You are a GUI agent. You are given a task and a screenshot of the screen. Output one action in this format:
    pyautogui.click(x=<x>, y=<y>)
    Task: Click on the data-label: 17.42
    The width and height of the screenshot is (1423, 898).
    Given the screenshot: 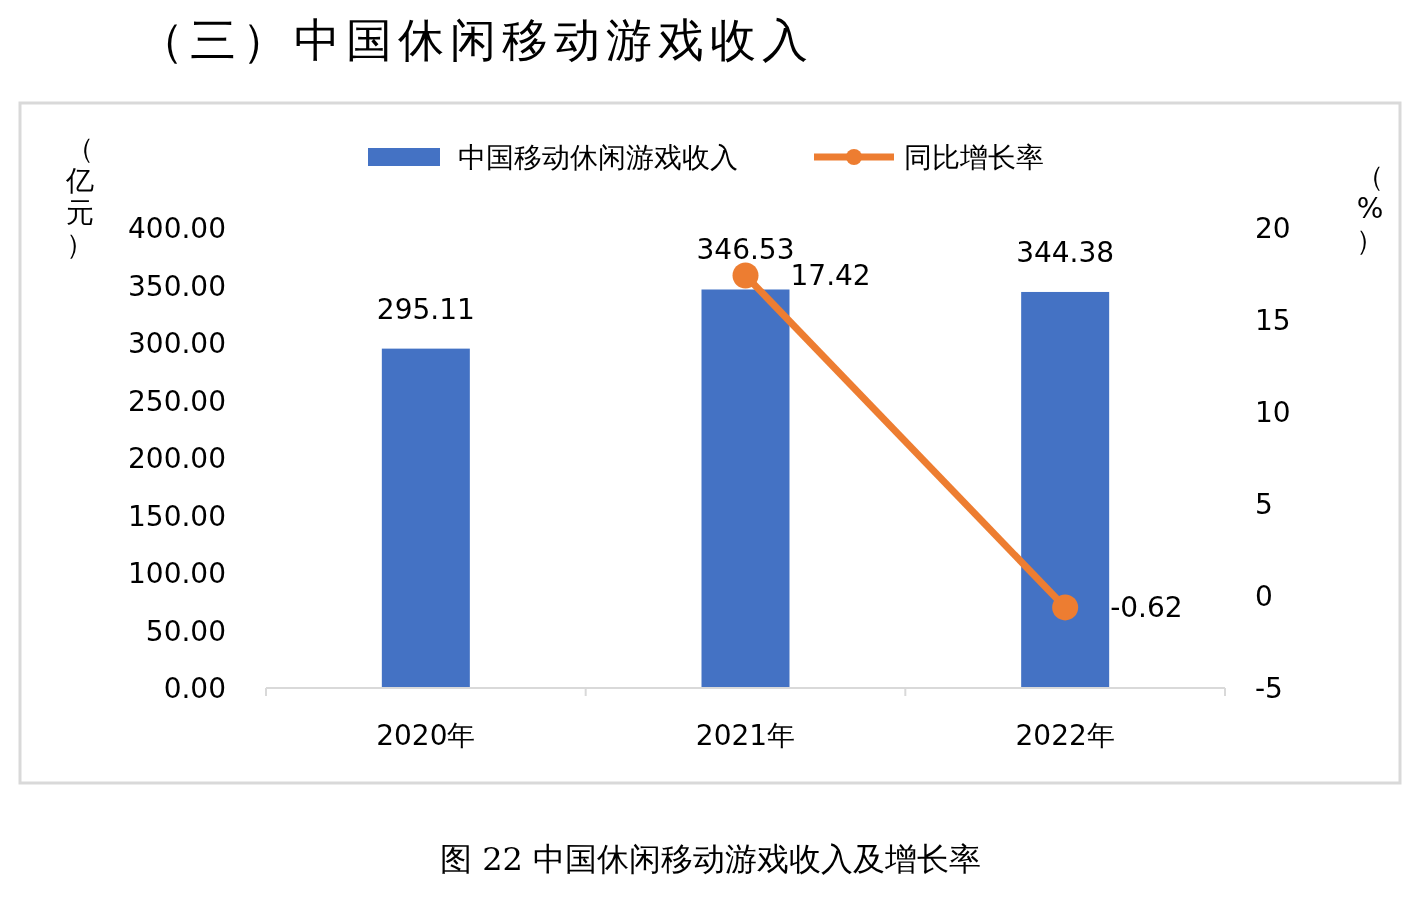 What is the action you would take?
    pyautogui.click(x=830, y=276)
    